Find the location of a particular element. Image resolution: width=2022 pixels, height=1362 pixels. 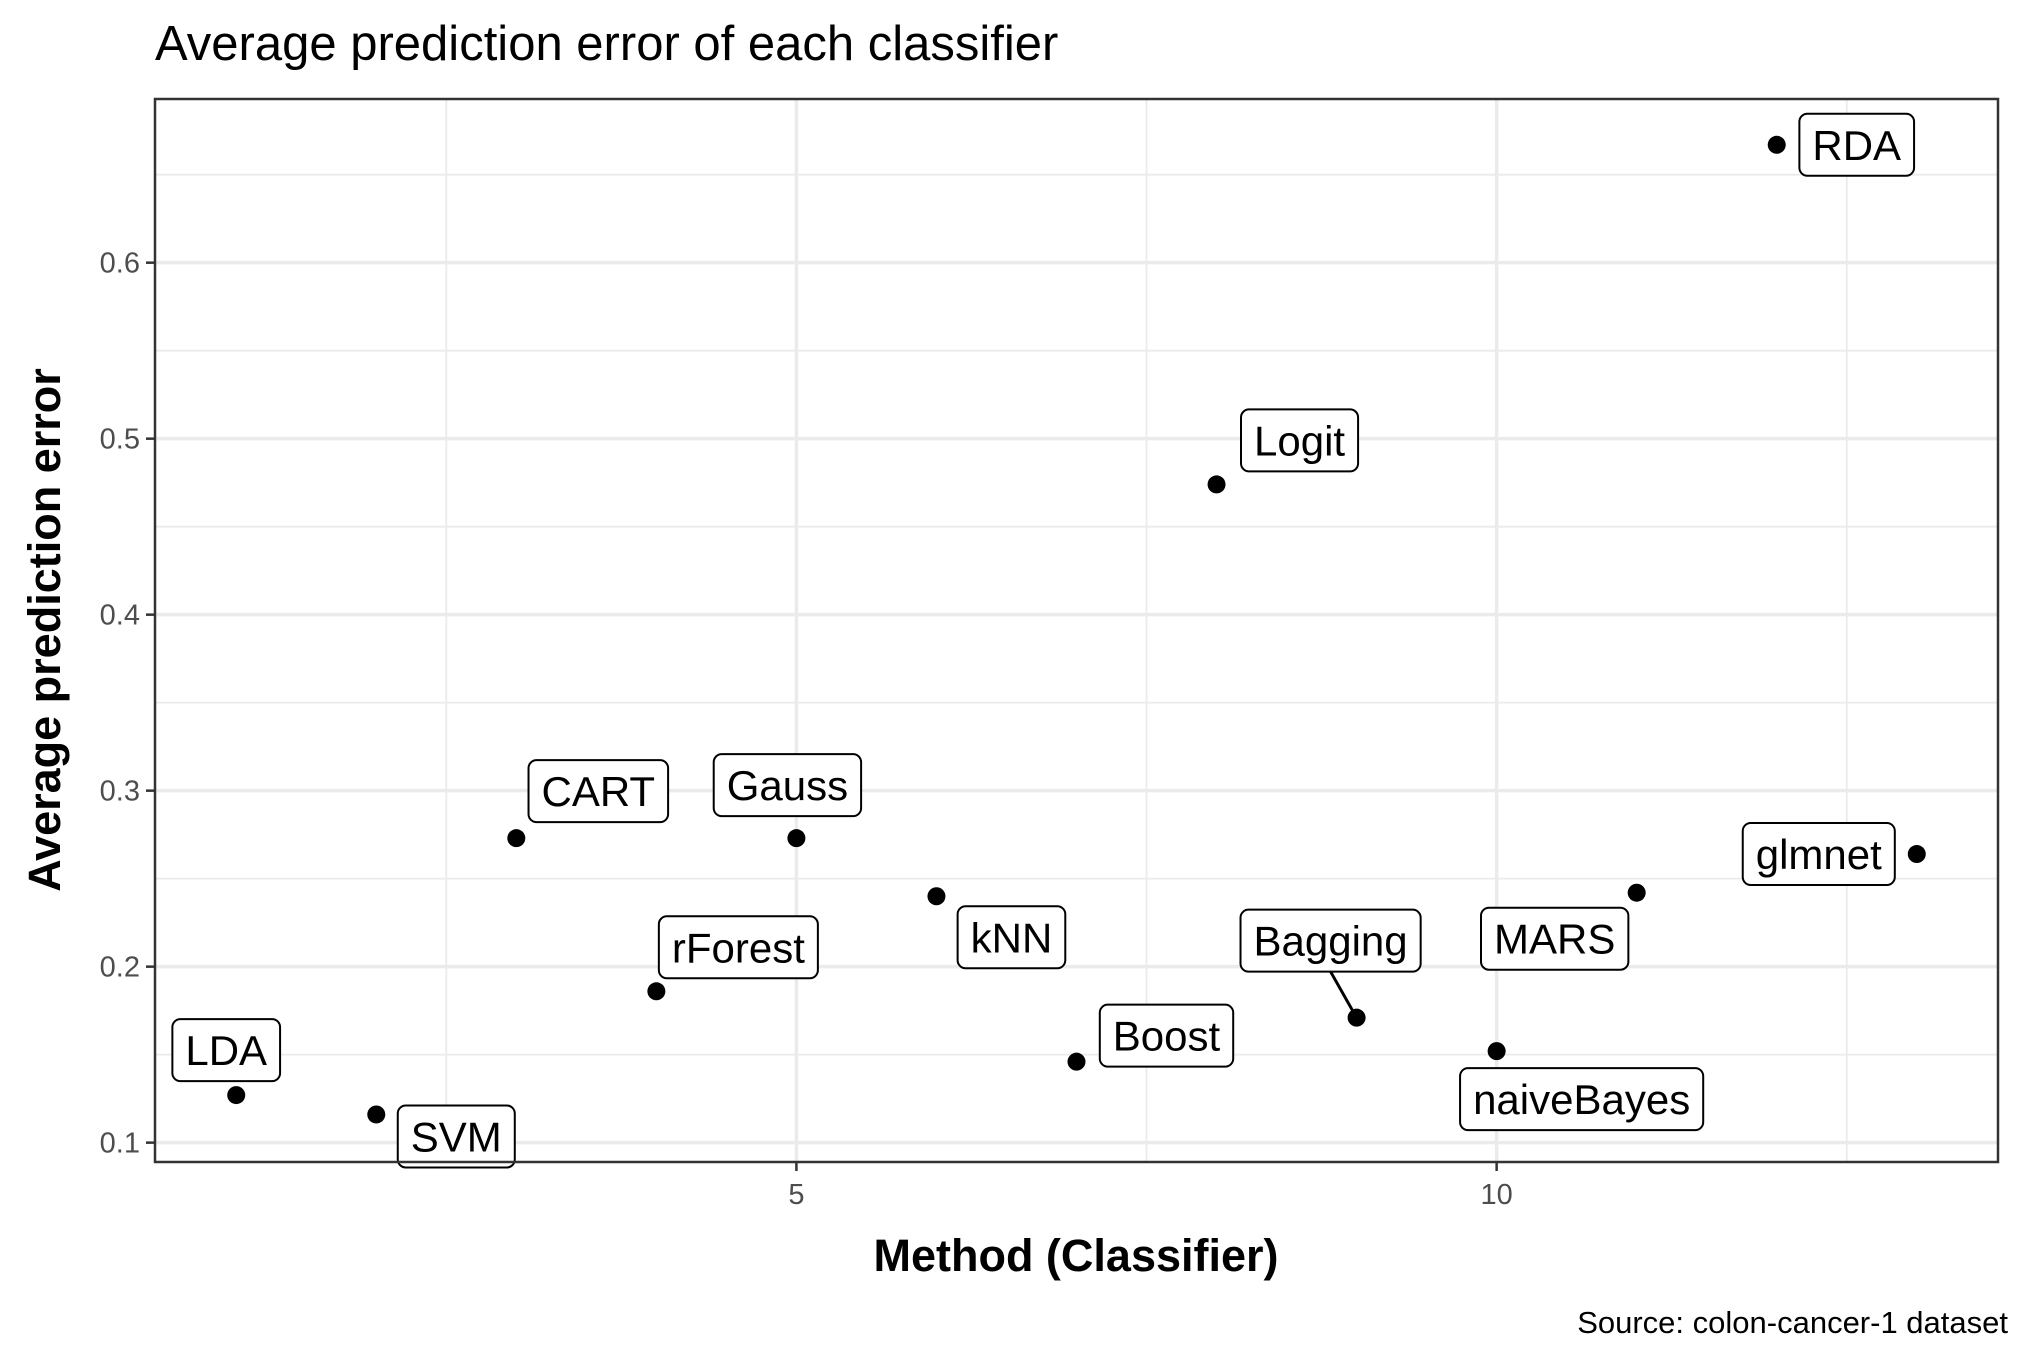

point-label: MARS is located at coordinates (1555, 938).